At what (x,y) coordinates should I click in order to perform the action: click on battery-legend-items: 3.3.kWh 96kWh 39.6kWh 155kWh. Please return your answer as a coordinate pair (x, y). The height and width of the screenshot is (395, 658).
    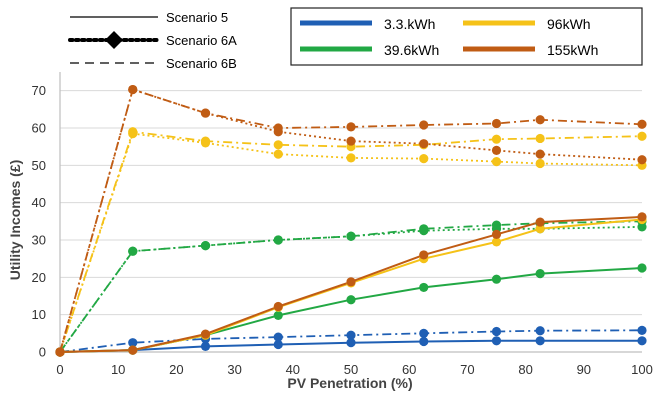
    Looking at the image, I should click on (449, 37).